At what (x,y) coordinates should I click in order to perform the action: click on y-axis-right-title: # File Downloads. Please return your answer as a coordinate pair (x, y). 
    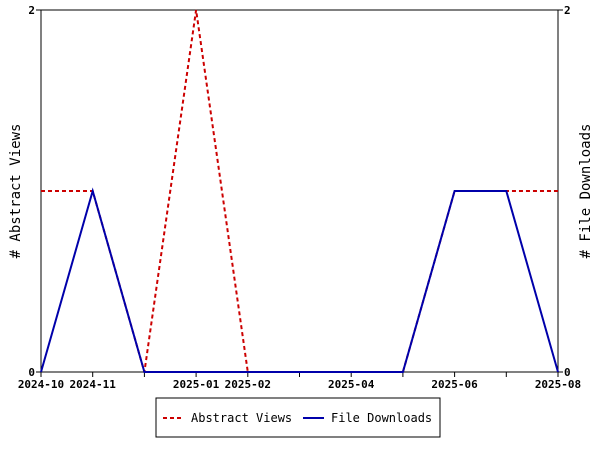
    Looking at the image, I should click on (586, 191).